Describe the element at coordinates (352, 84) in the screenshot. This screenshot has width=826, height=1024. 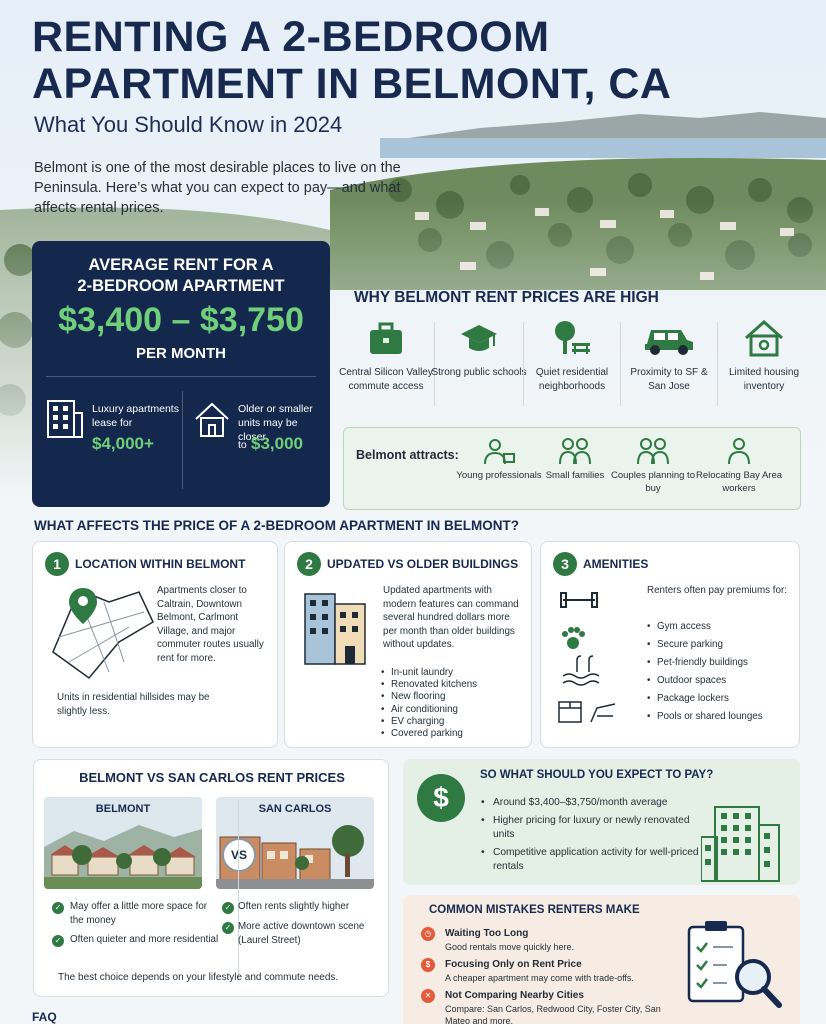
I see `title-line-2: APARTMENT IN BELMONT, CA` at that location.